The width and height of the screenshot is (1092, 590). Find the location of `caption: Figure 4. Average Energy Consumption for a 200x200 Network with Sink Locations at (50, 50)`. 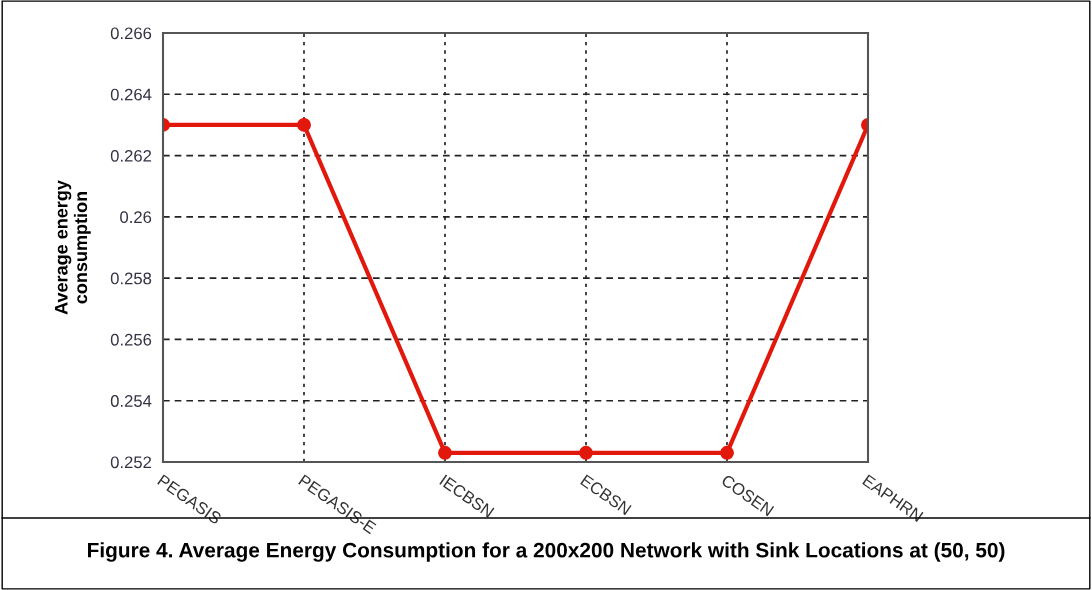

caption: Figure 4. Average Energy Consumption for a 200x200 Network with Sink Locations at (50, 50) is located at coordinates (546, 552).